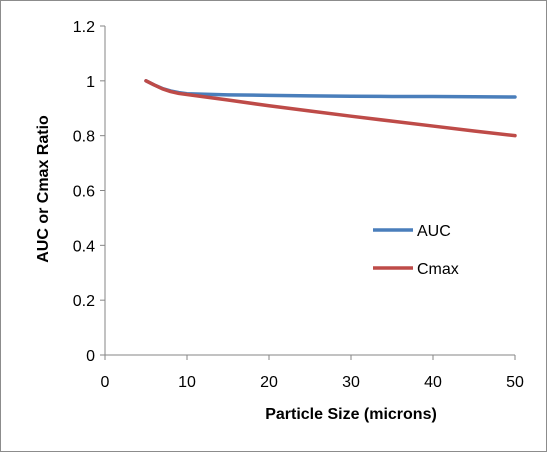  What do you see at coordinates (90, 356) in the screenshot?
I see `y-tick-label: 0` at bounding box center [90, 356].